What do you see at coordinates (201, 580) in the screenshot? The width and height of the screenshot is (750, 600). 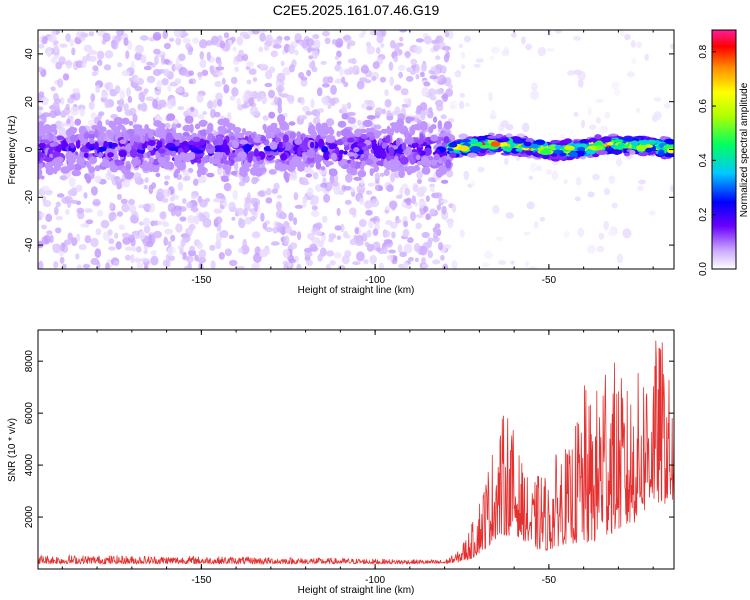 I see `x-tick-label: -150` at bounding box center [201, 580].